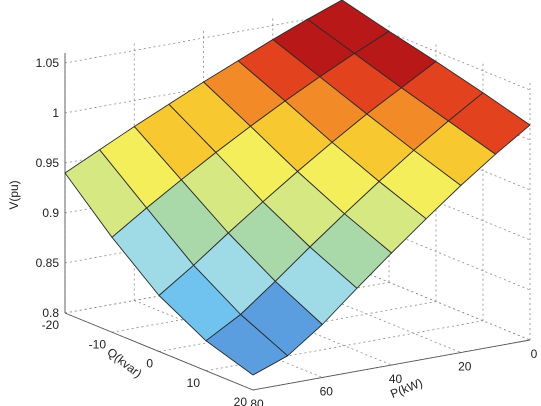 Image resolution: width=541 pixels, height=406 pixels. I want to click on q-tick-label: 20, so click(241, 400).